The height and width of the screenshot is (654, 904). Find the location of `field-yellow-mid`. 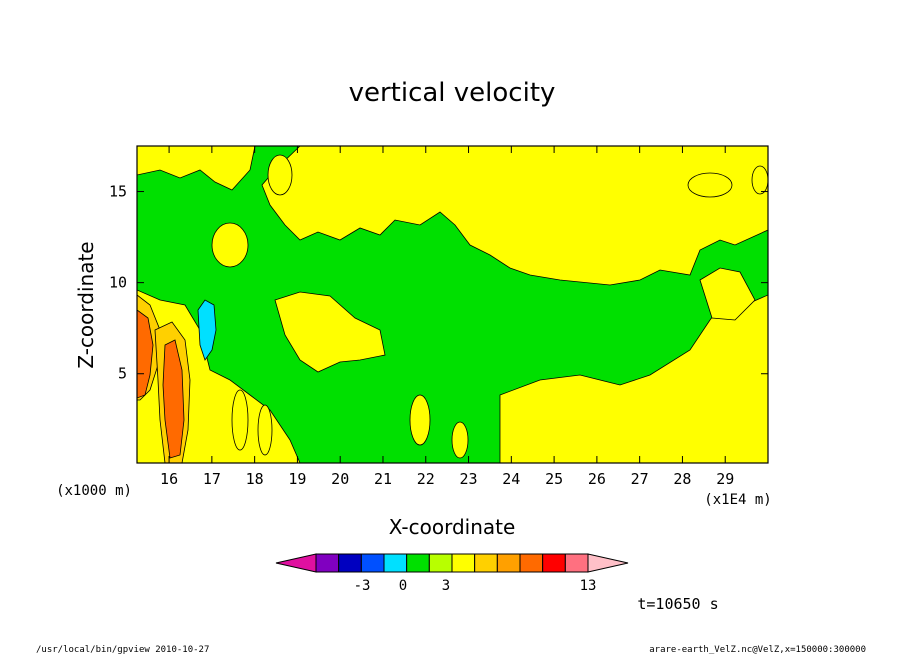

field-yellow-mid is located at coordinates (330, 332).